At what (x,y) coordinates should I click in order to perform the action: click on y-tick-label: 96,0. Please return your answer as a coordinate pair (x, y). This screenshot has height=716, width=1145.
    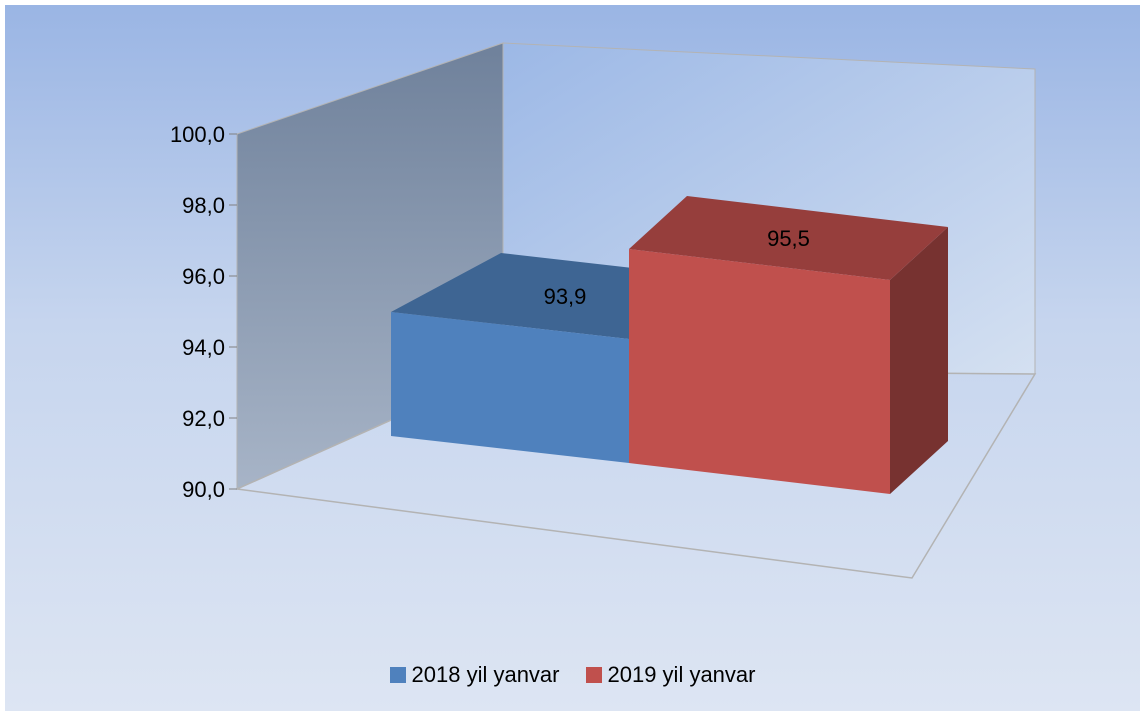
    Looking at the image, I should click on (203, 276).